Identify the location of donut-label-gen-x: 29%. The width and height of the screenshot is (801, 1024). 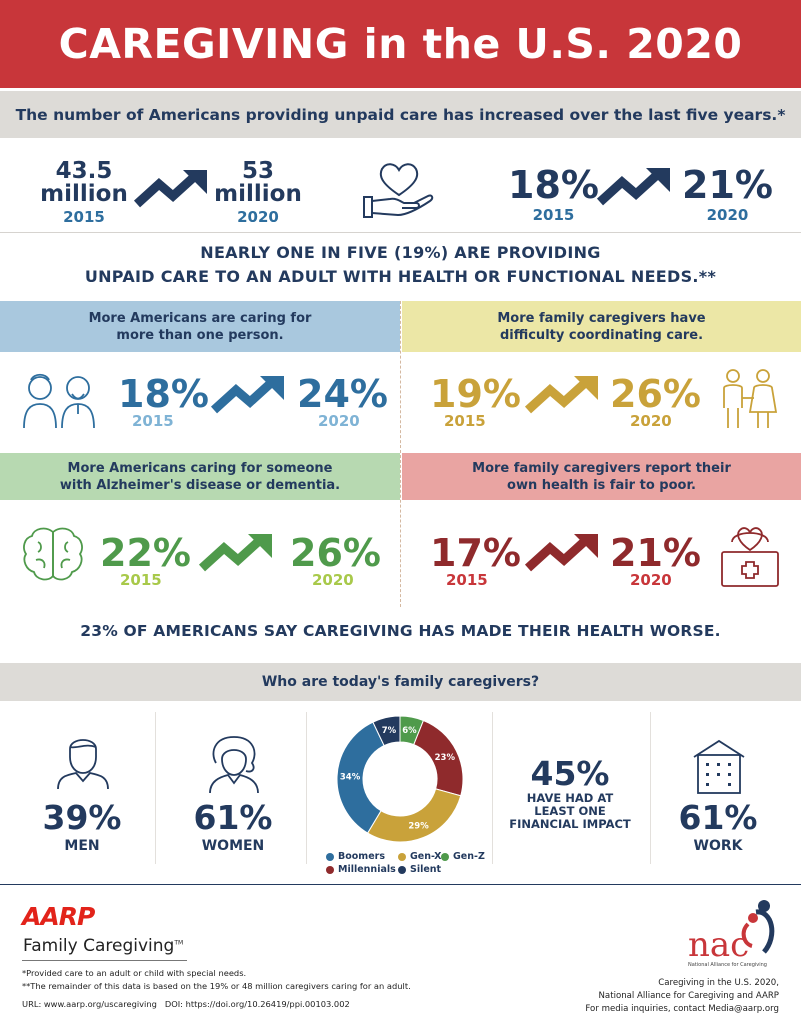
(418, 826).